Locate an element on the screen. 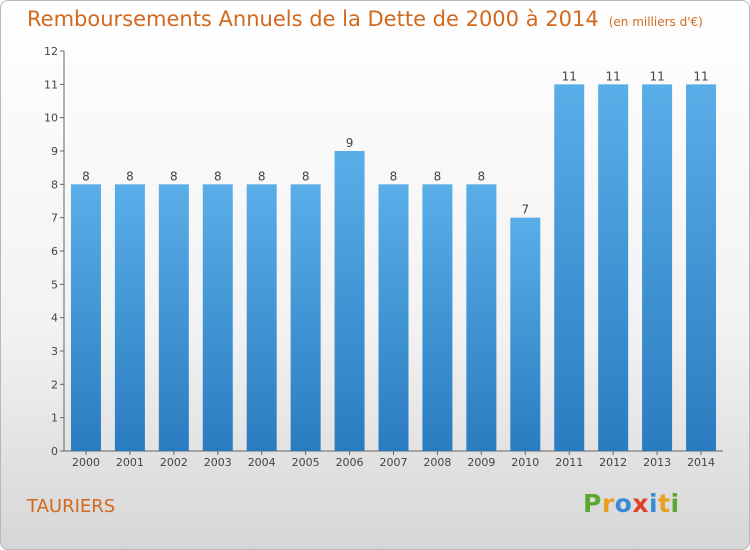 Image resolution: width=750 pixels, height=550 pixels. city-name: TAURIERS is located at coordinates (71, 506).